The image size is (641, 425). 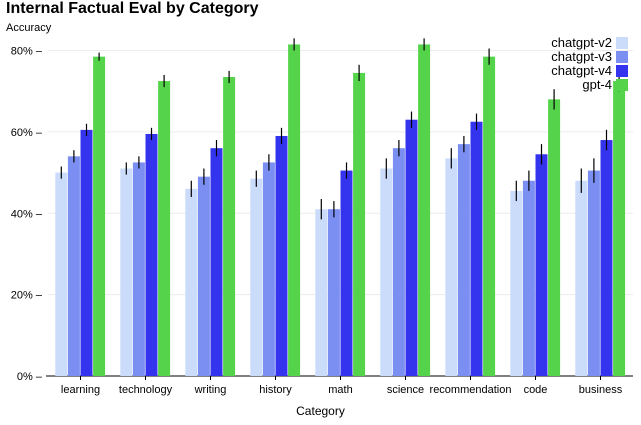 What do you see at coordinates (386, 272) in the screenshot?
I see `bar-chatgpt-v2-science` at bounding box center [386, 272].